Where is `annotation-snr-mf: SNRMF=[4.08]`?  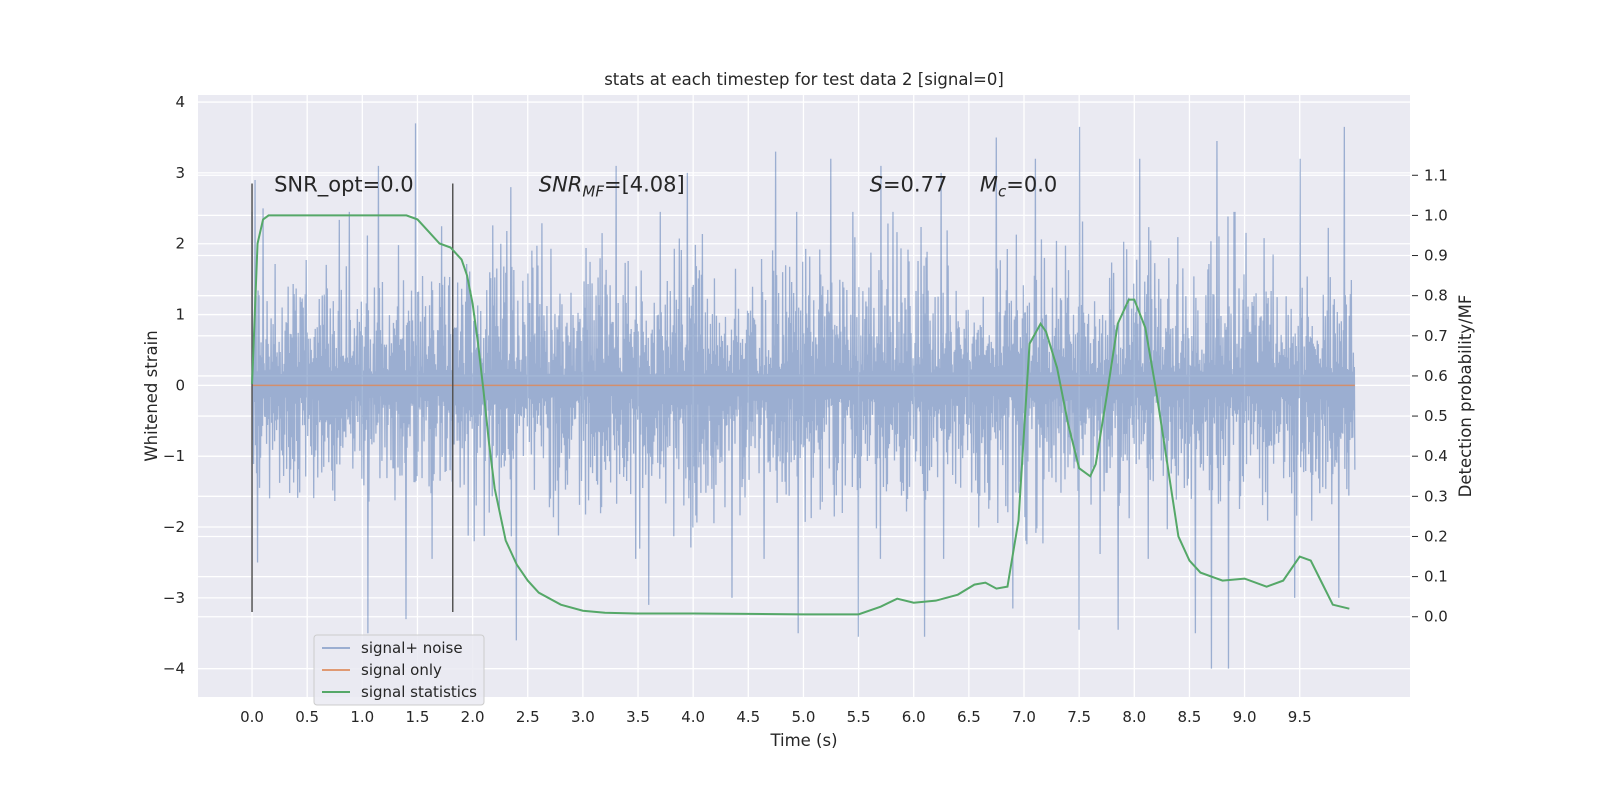 annotation-snr-mf: SNRMF=[4.08] is located at coordinates (612, 187).